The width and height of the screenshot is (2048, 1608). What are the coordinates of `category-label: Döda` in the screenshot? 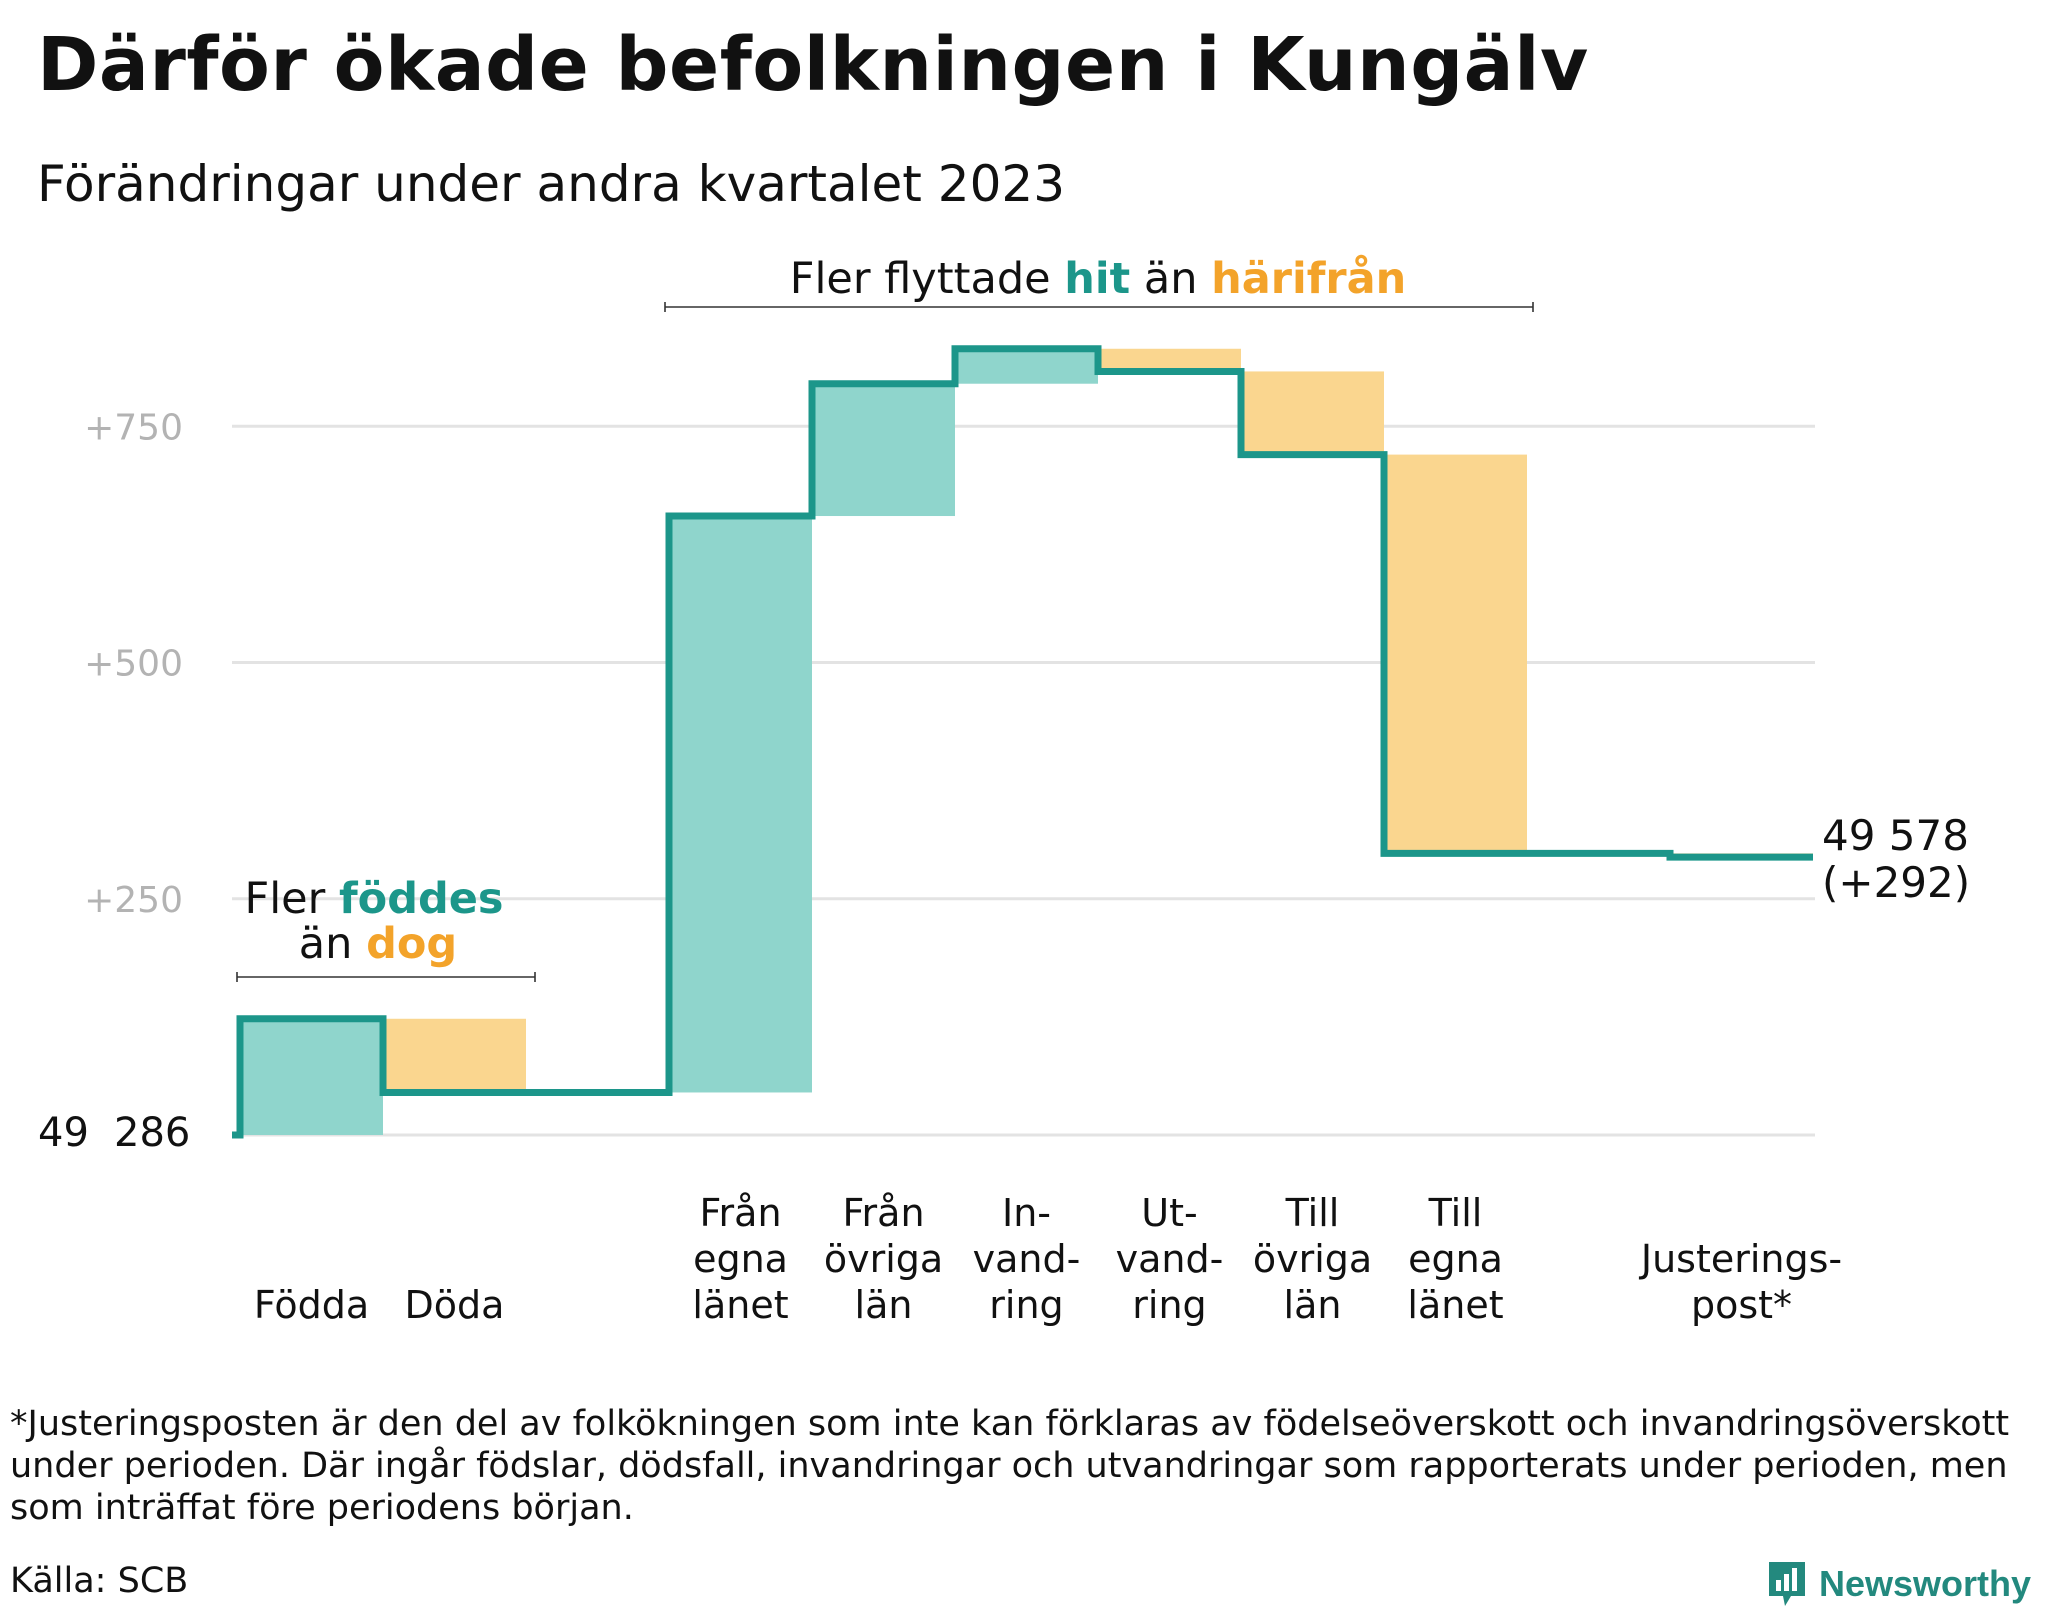 It's located at (455, 1305).